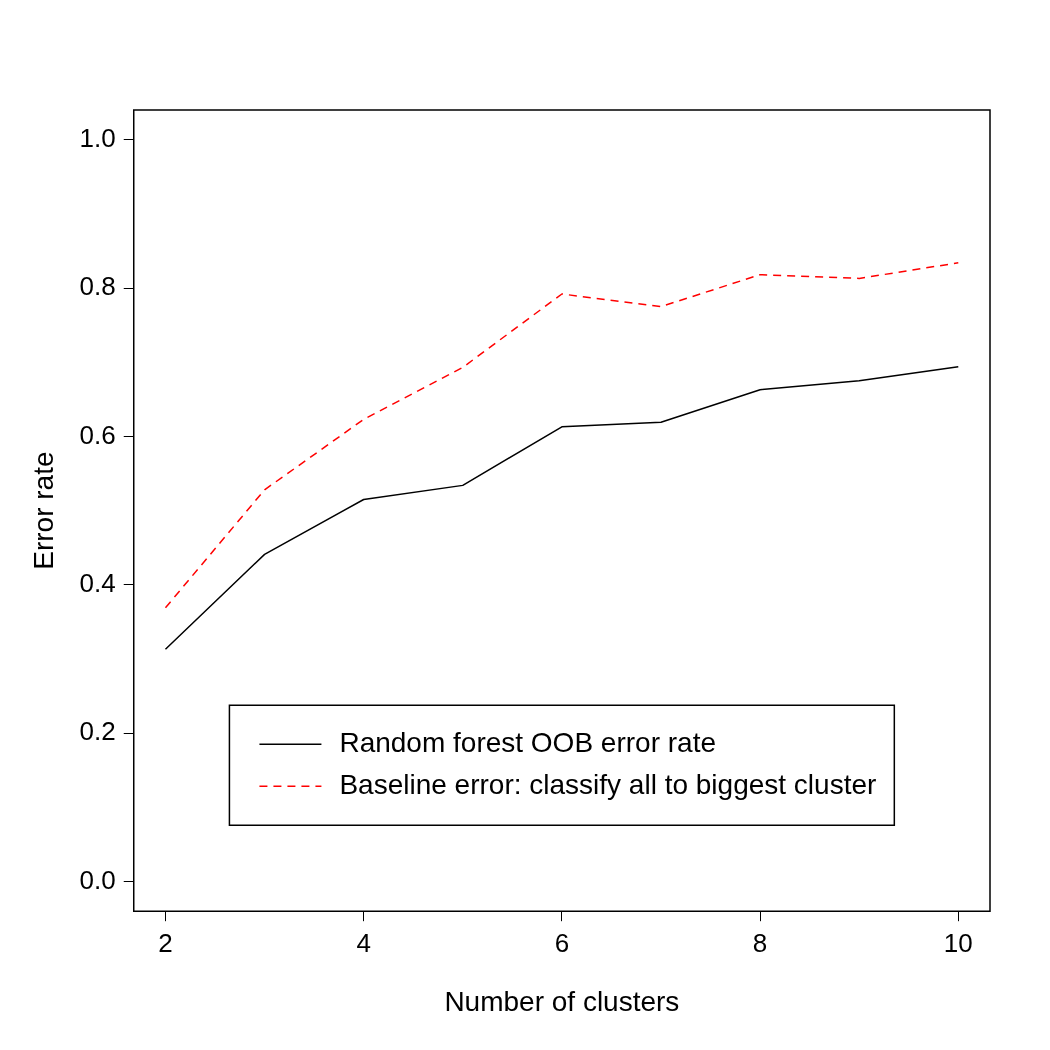 The height and width of the screenshot is (1050, 1050). Describe the element at coordinates (97, 582) in the screenshot. I see `y-tick-label: 0.4` at that location.